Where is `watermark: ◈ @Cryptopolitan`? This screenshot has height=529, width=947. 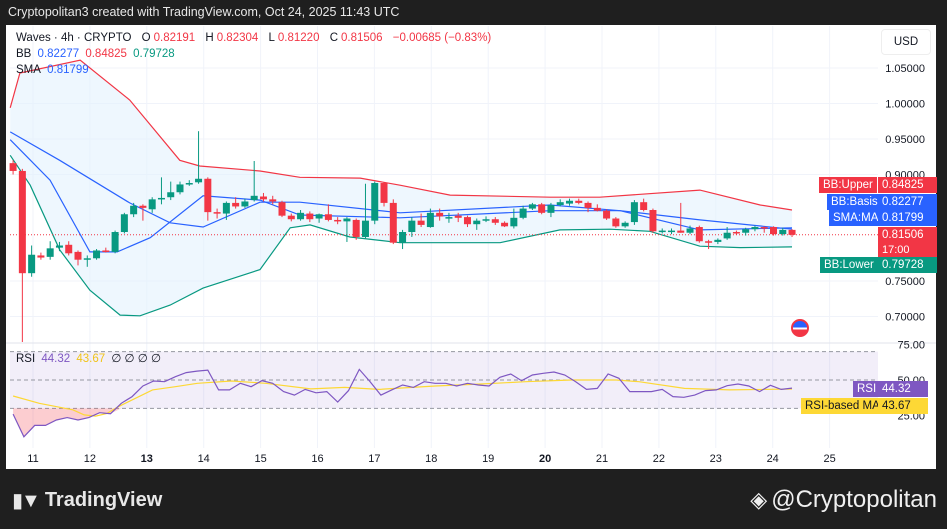 watermark: ◈ @Cryptopolitan is located at coordinates (843, 500).